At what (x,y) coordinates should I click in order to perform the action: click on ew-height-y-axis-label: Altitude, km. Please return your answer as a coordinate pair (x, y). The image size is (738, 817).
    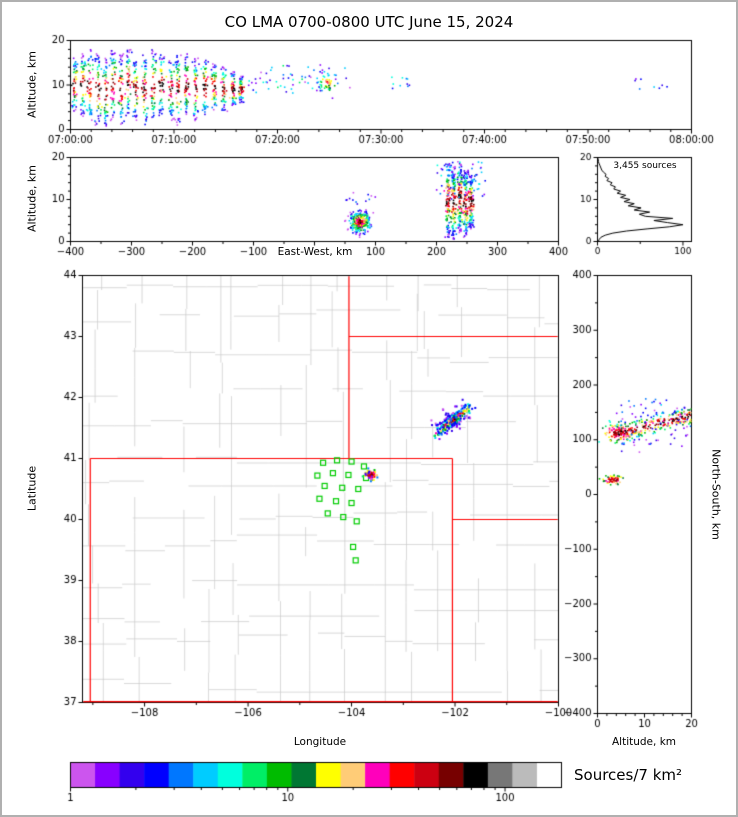
    Looking at the image, I should click on (32, 198).